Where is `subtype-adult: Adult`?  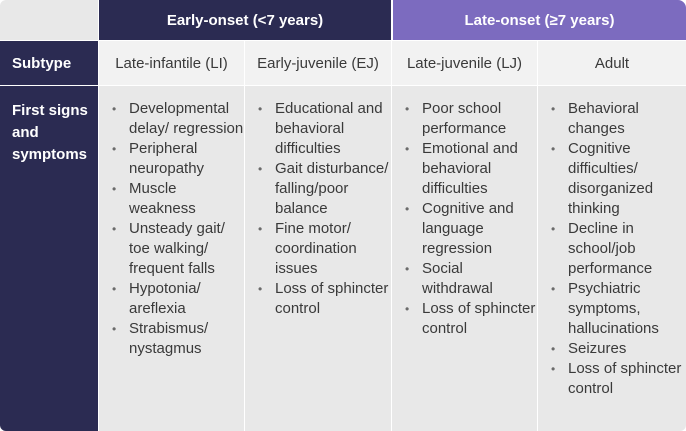 subtype-adult: Adult is located at coordinates (611, 62).